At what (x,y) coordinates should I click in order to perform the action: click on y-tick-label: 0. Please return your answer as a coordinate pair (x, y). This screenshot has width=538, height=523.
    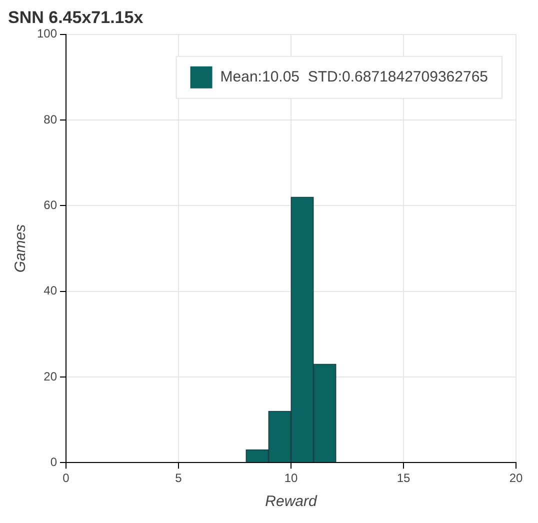
    Looking at the image, I should click on (54, 461).